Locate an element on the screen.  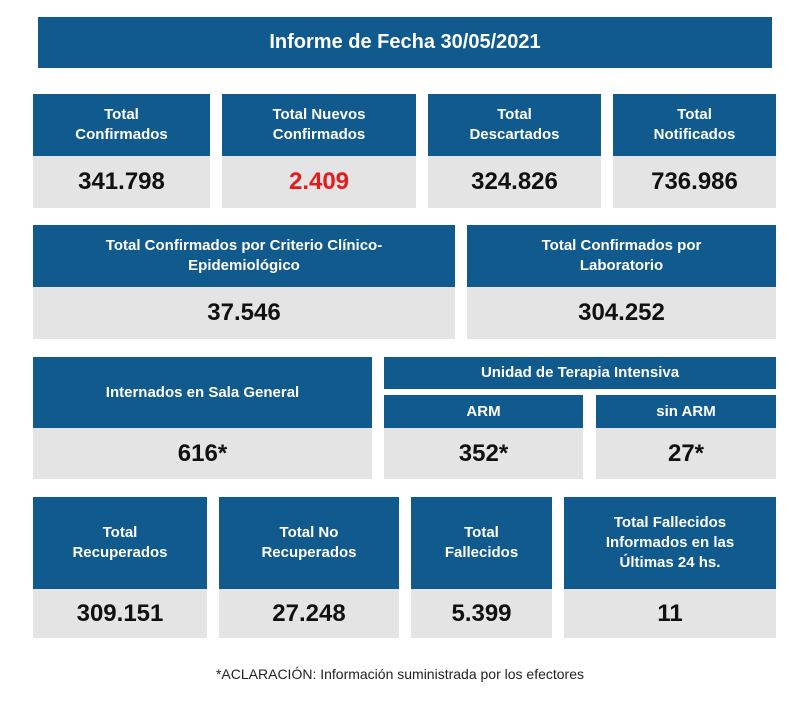
card-value: 5.399 is located at coordinates (481, 613).